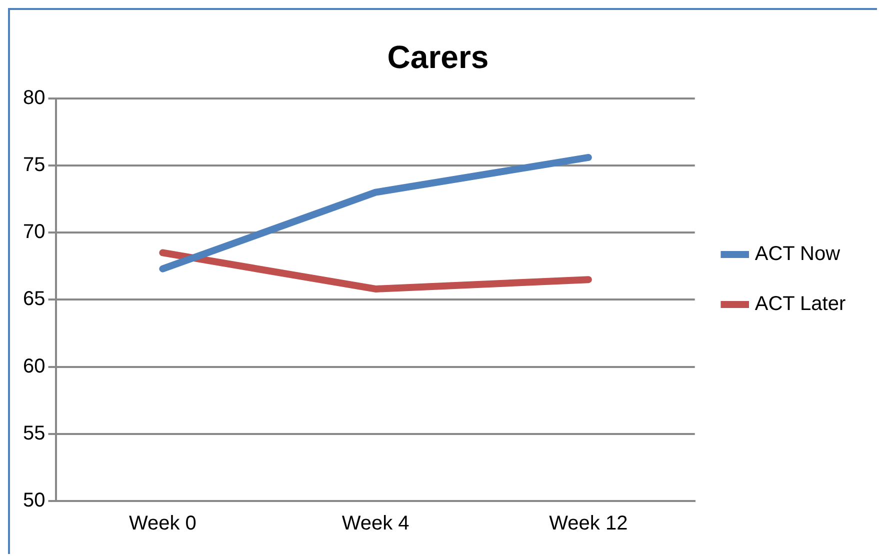 The image size is (879, 556). What do you see at coordinates (34, 366) in the screenshot?
I see `y-tick-label: 60` at bounding box center [34, 366].